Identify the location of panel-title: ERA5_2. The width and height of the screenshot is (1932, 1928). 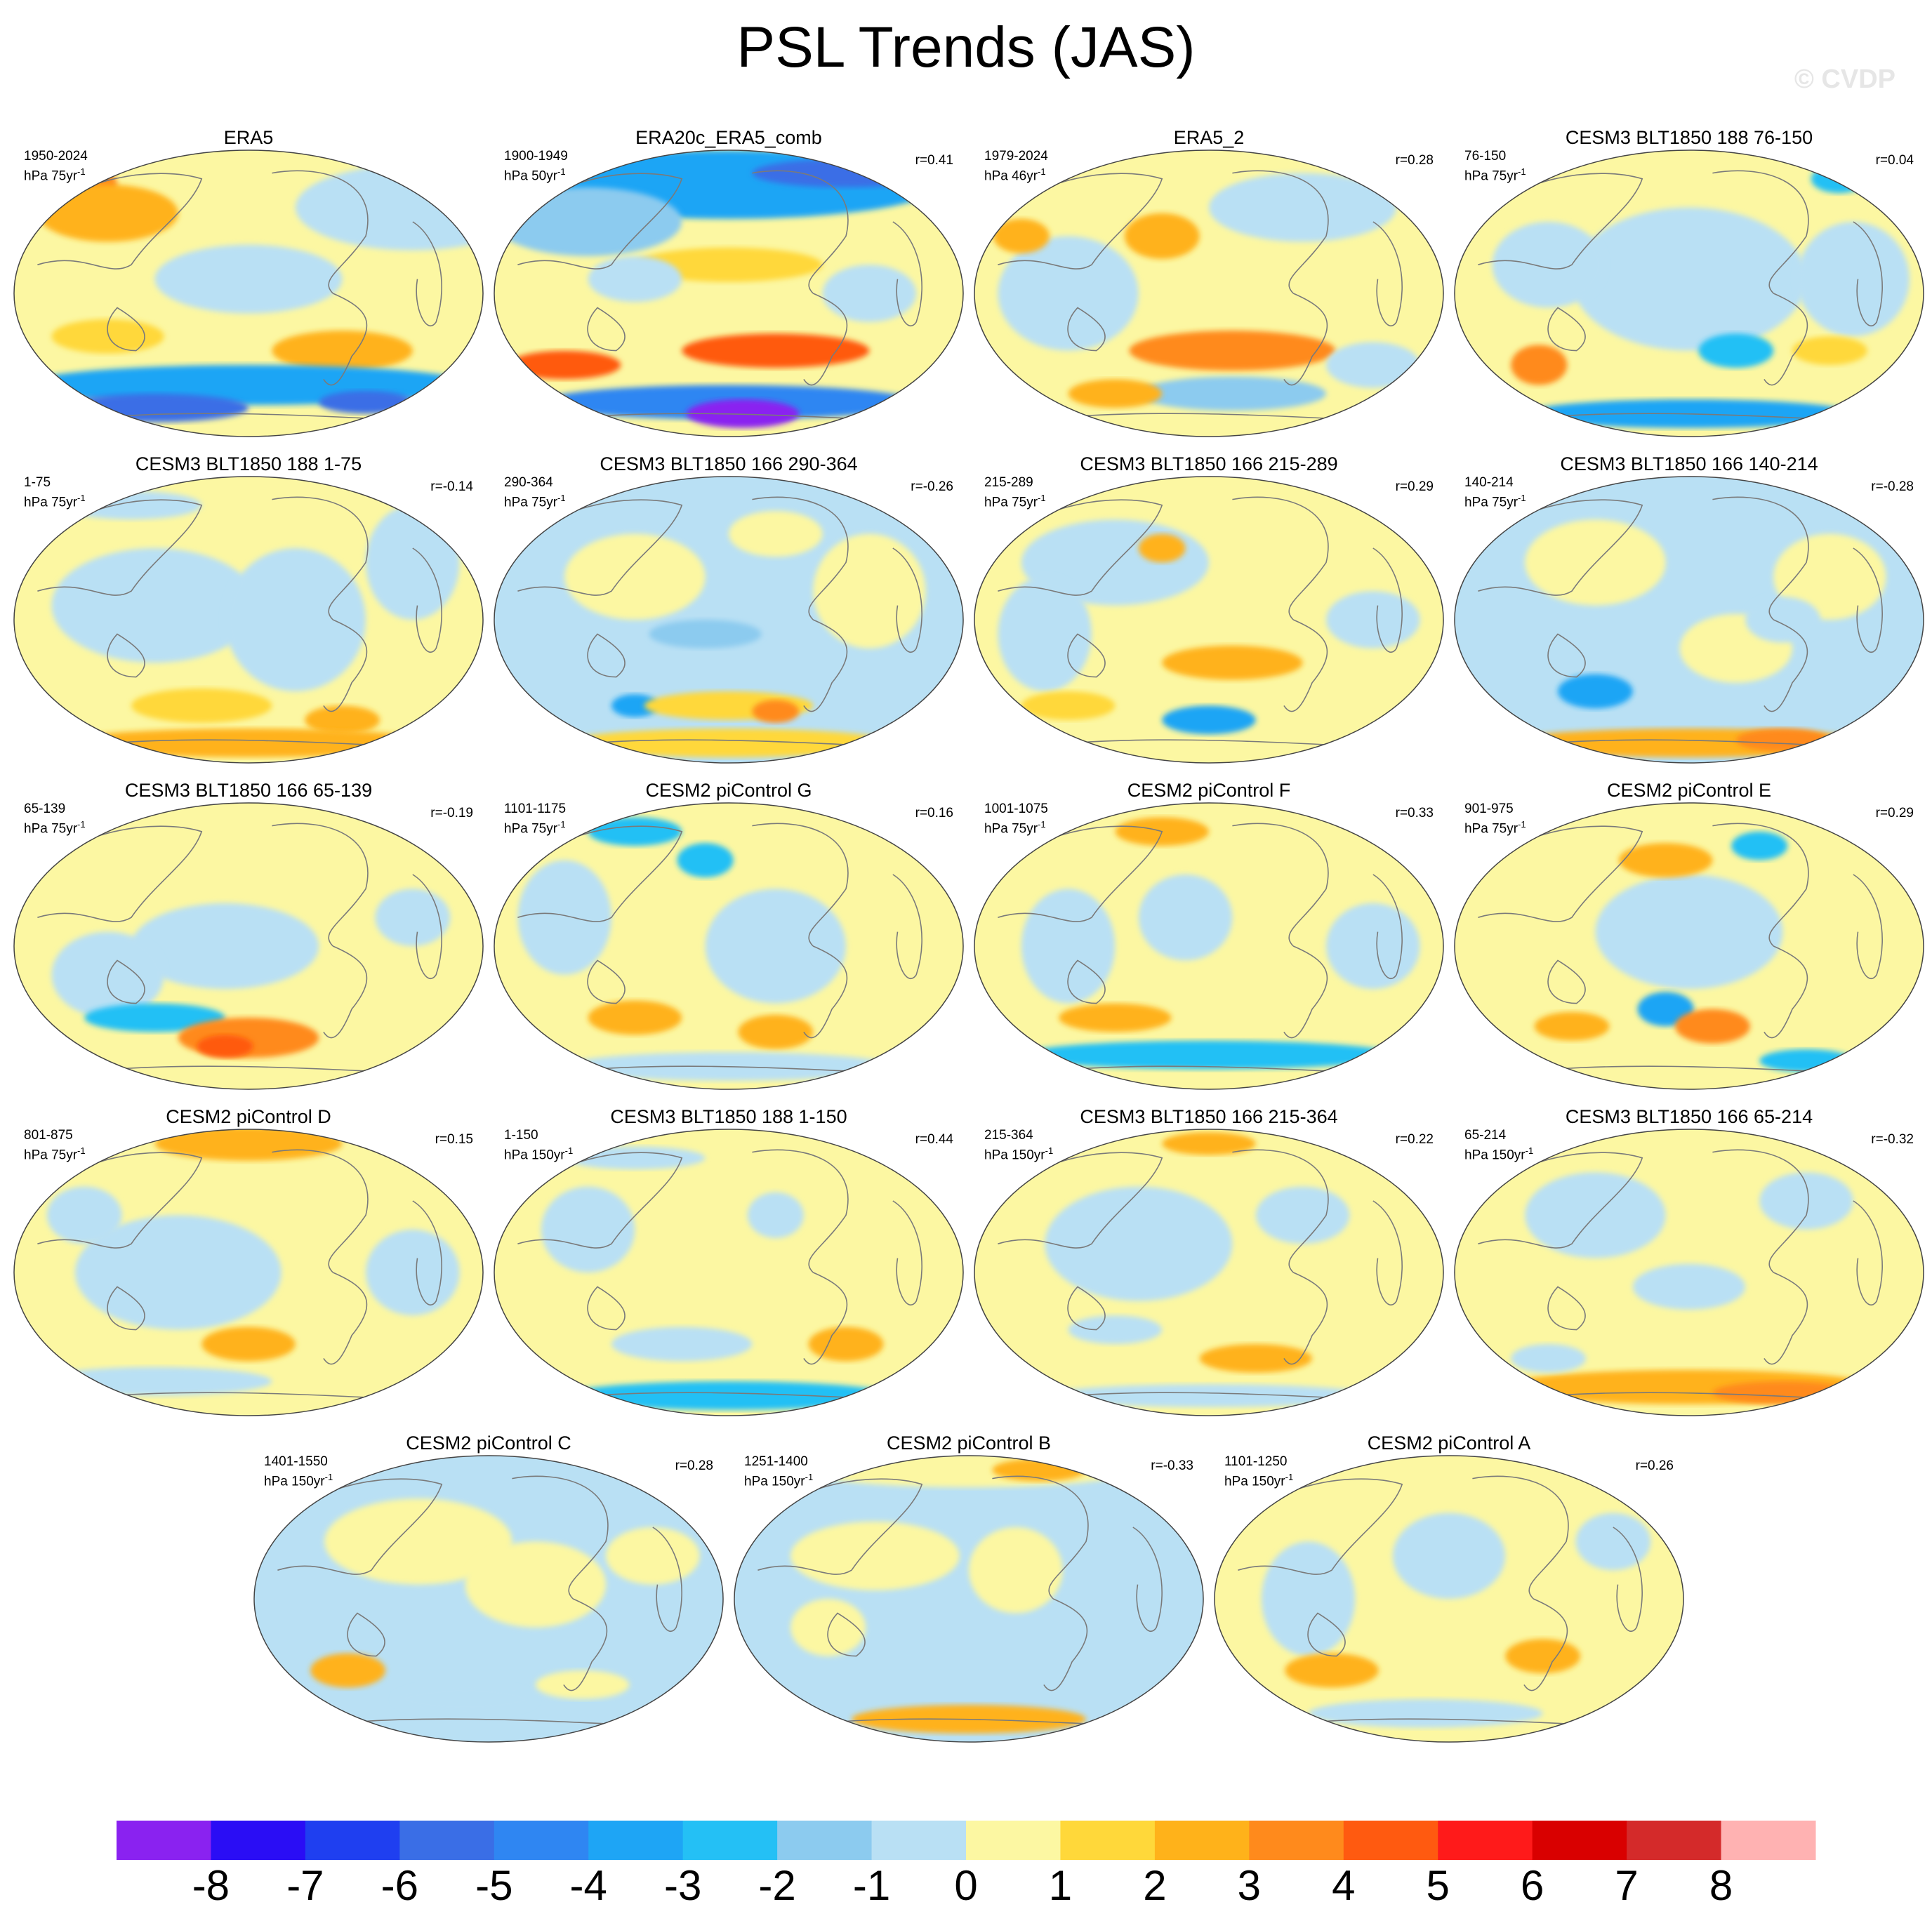
(1209, 137).